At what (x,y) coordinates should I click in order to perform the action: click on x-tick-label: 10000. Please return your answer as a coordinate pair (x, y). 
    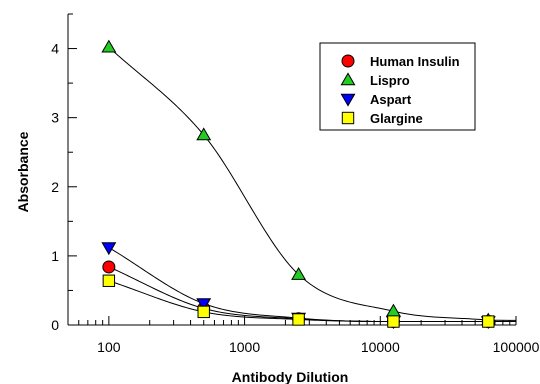
    Looking at the image, I should click on (380, 347).